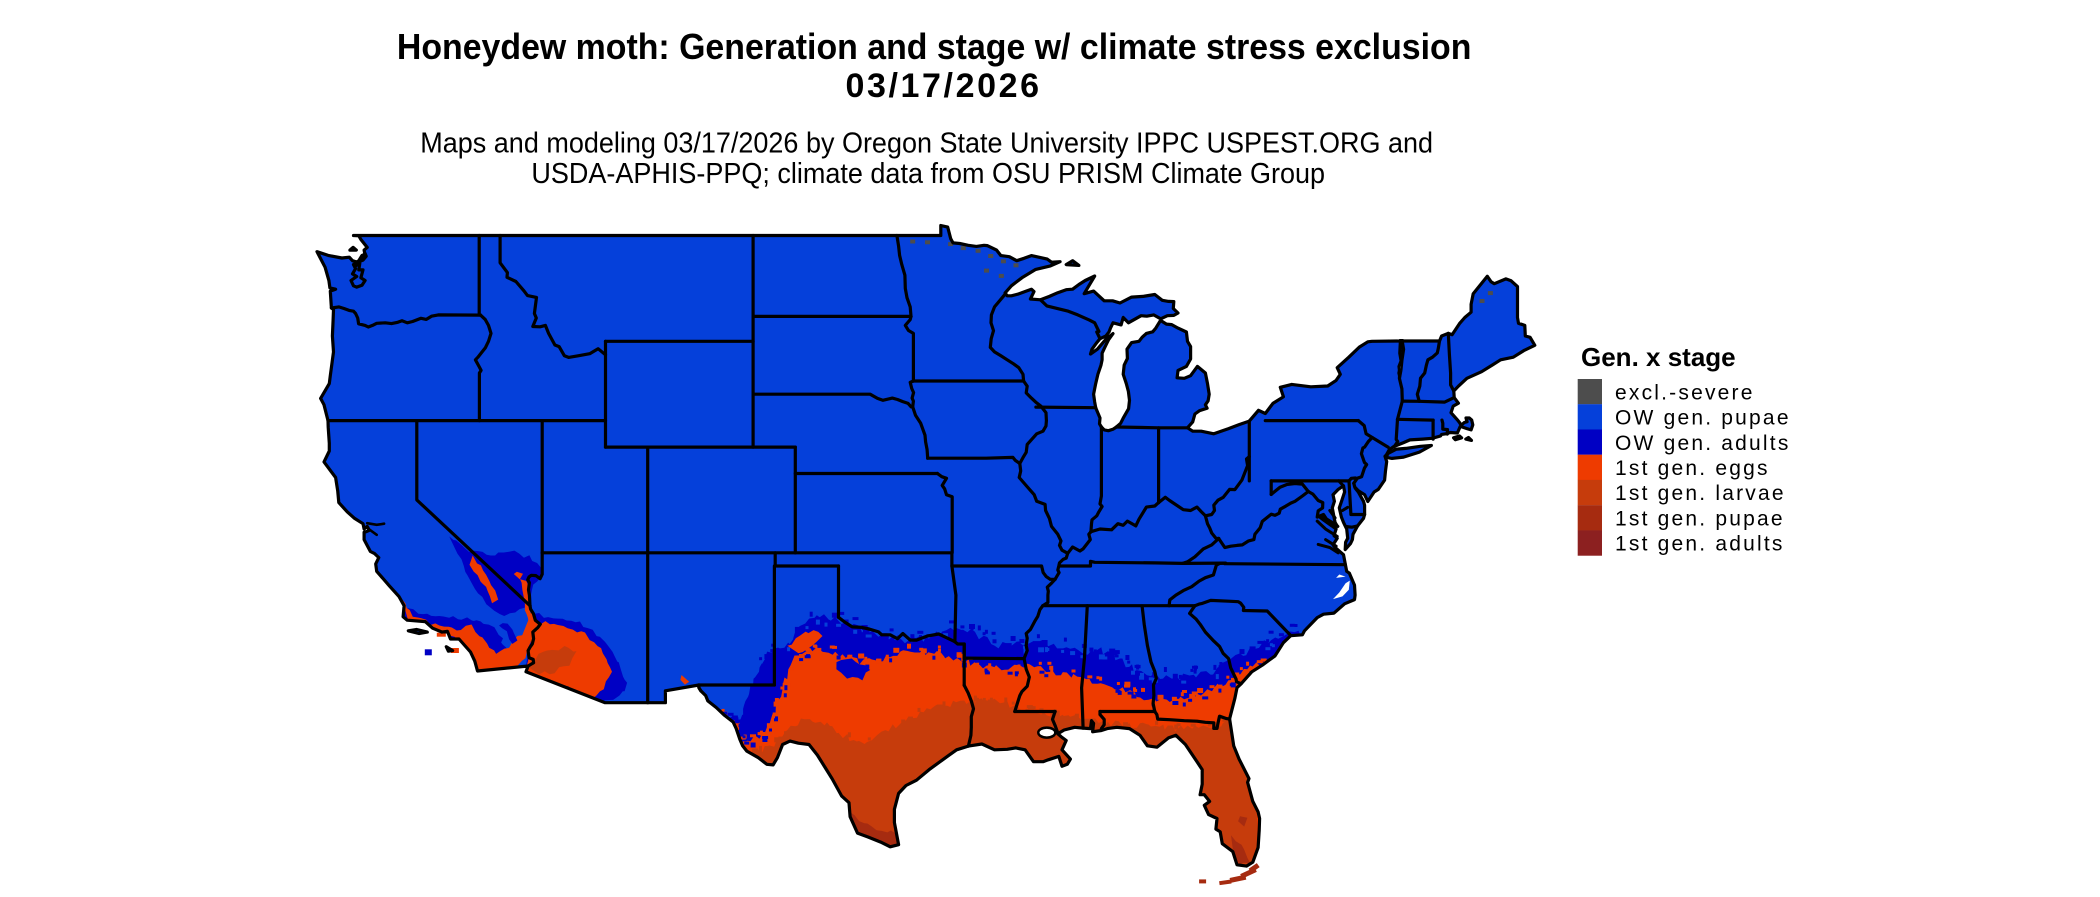  Describe the element at coordinates (1700, 493) in the screenshot. I see `svg-text: 1st gen. larvae` at that location.